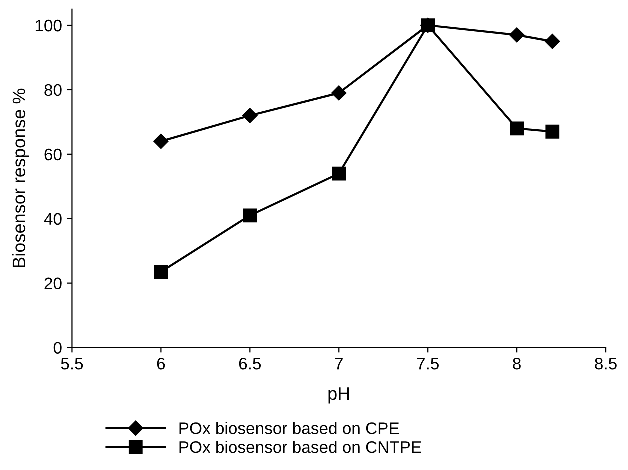  What do you see at coordinates (21, 178) in the screenshot?
I see `y-axis-title: Biosensor response %` at bounding box center [21, 178].